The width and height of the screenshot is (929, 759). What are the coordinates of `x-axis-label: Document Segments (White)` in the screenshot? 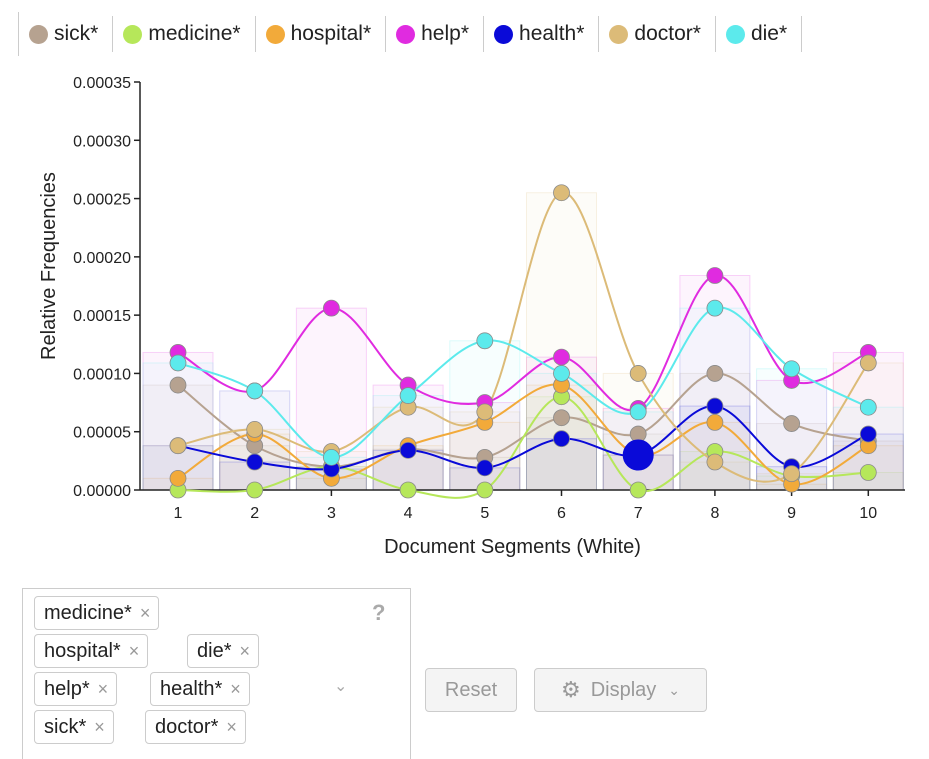 It's located at (512, 547).